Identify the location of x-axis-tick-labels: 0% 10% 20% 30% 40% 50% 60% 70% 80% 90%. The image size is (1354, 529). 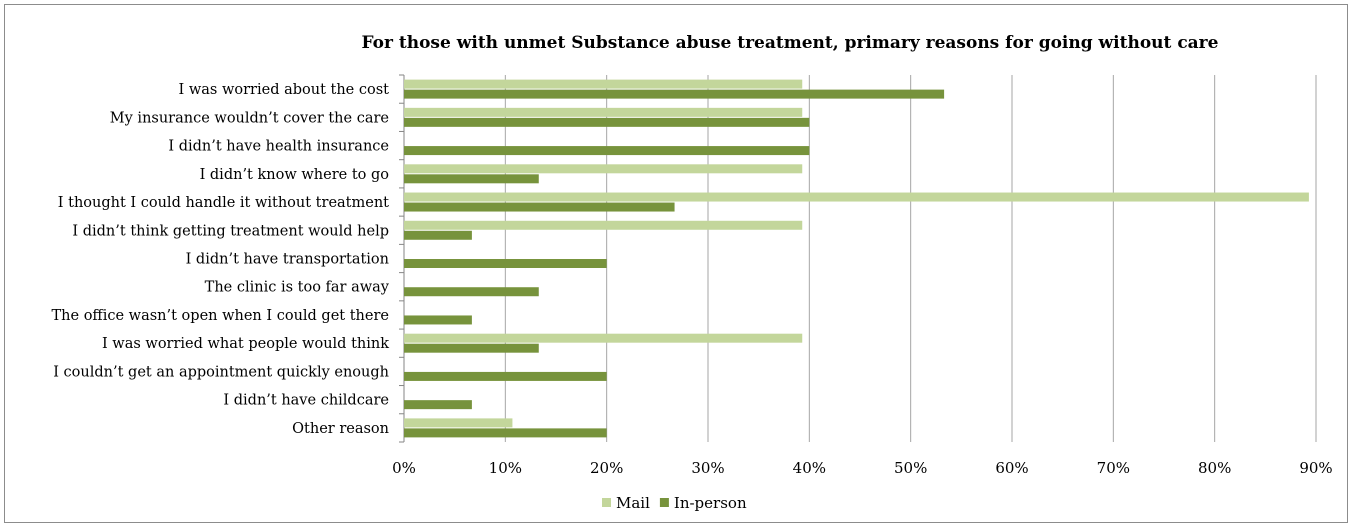
(862, 468).